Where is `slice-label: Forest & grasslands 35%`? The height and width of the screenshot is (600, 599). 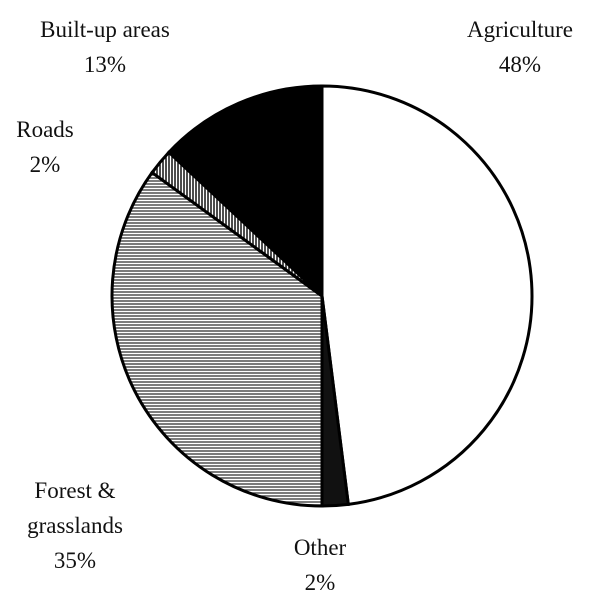
slice-label: Forest & grasslands 35% is located at coordinates (75, 525).